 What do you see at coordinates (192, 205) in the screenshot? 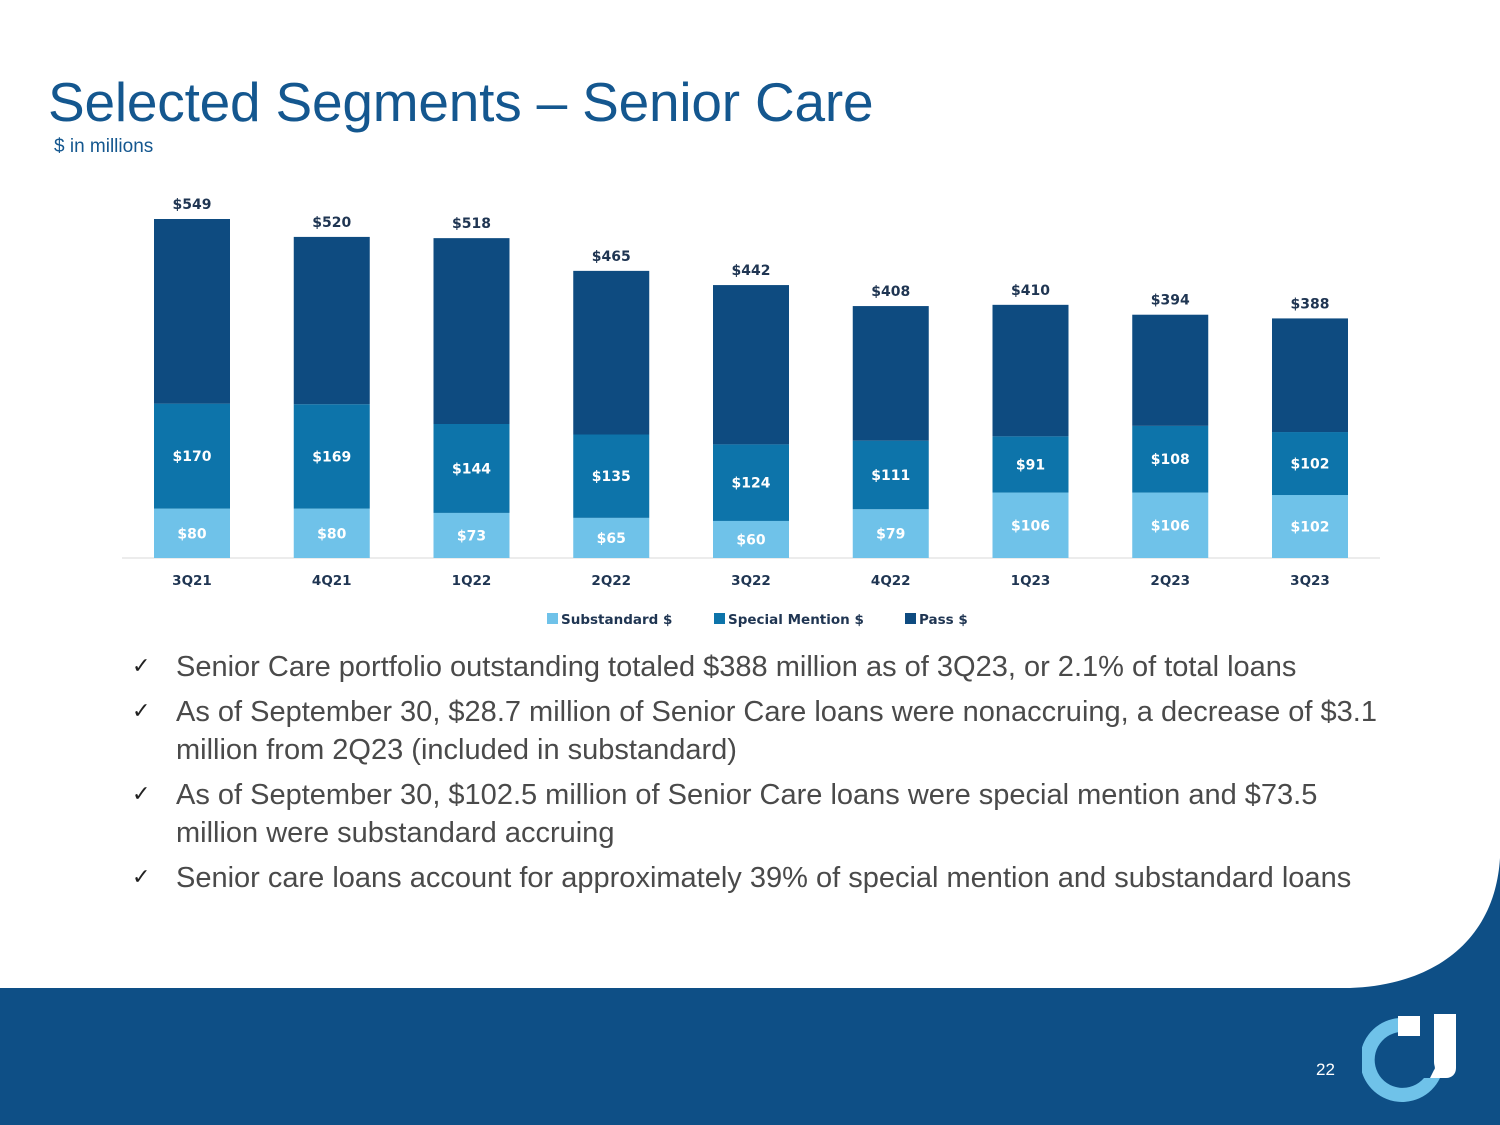
I see `bar-total-label: $549` at bounding box center [192, 205].